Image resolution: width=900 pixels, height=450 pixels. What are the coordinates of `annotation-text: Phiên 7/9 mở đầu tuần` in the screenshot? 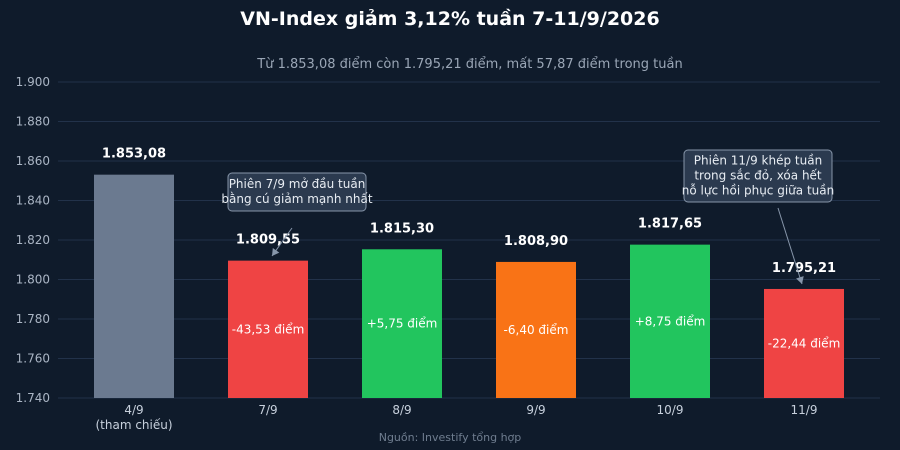 It's located at (297, 184).